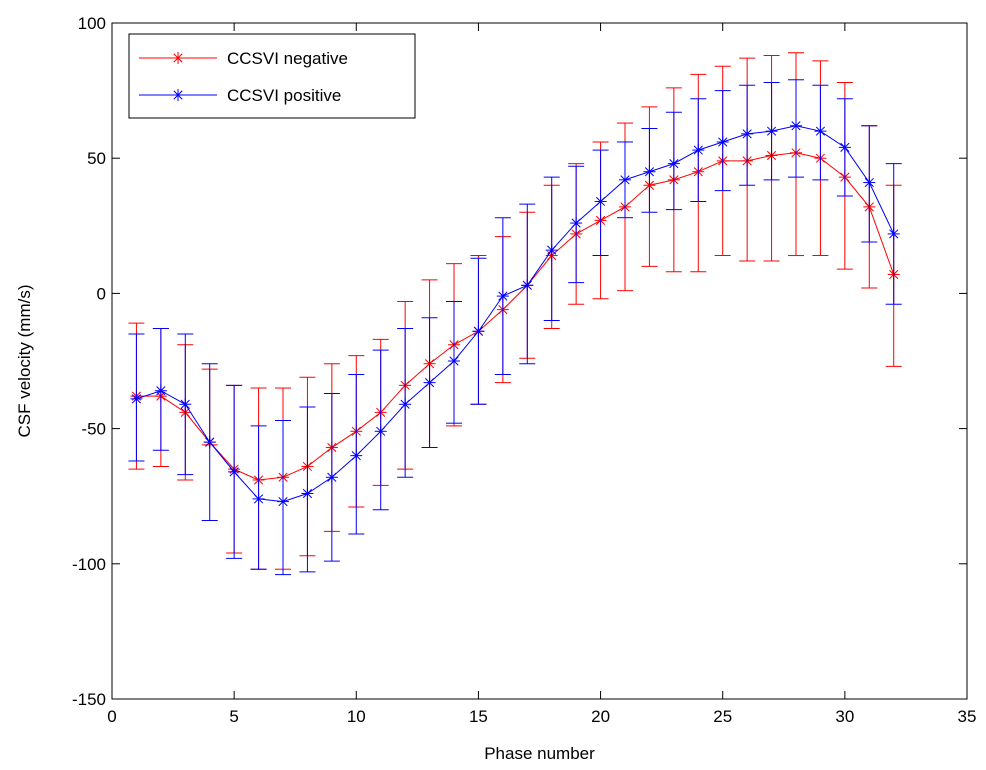  What do you see at coordinates (92, 23) in the screenshot?
I see `y-tick-label: 100` at bounding box center [92, 23].